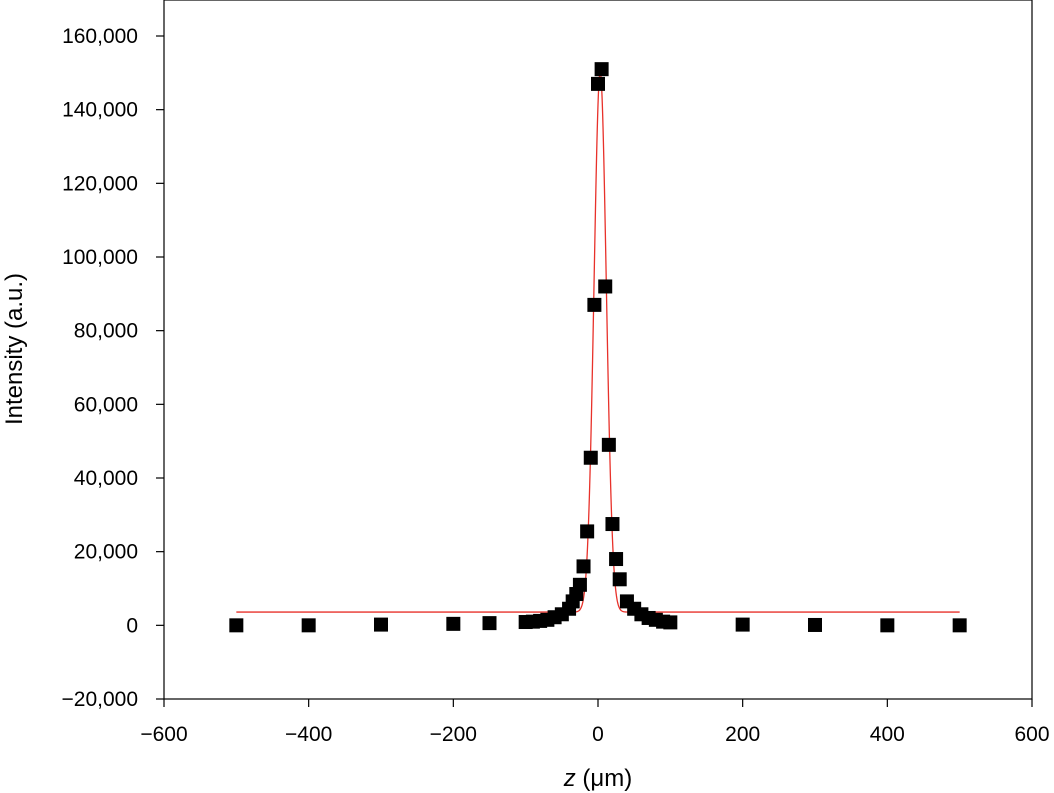 The image size is (1054, 793). Describe the element at coordinates (569, 778) in the screenshot. I see `x-axis-title-italic: z` at that location.